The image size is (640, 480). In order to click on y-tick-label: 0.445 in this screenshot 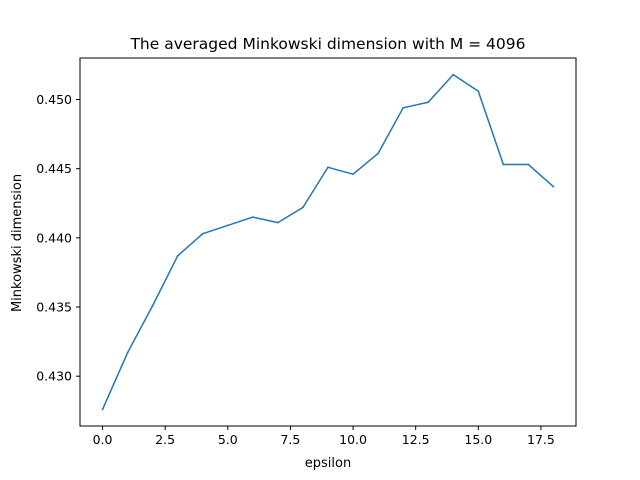, I will do `click(54, 168)`.